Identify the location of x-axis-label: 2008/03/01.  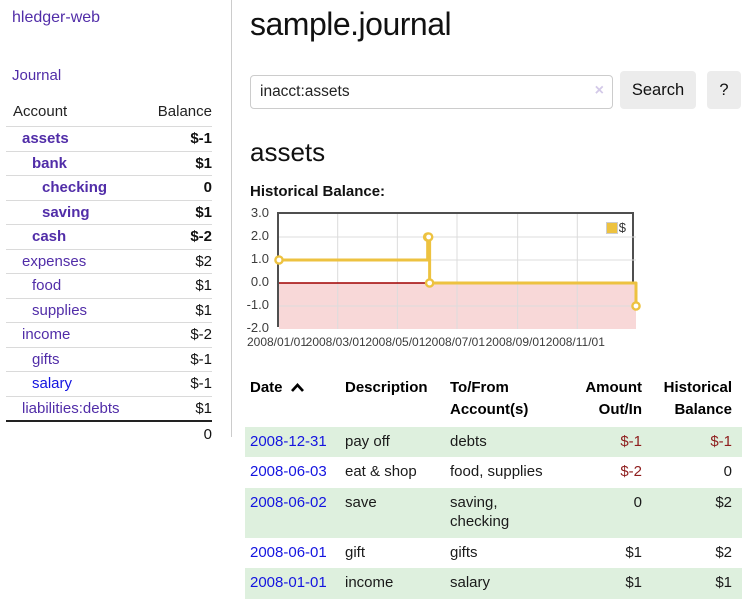
(335, 342).